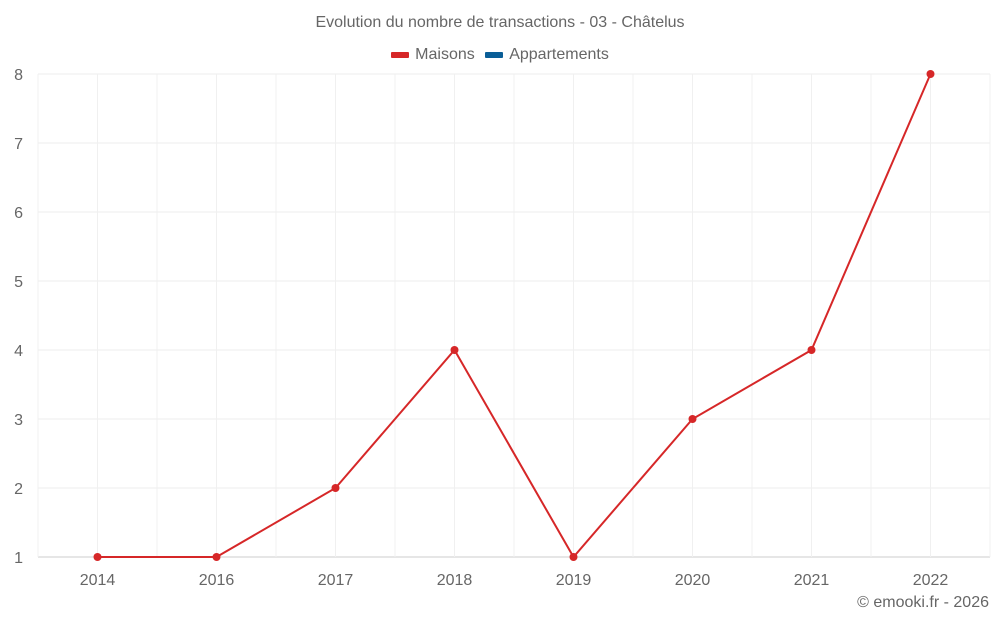 This screenshot has height=625, width=1000. I want to click on y-tick-label: 2, so click(18, 489).